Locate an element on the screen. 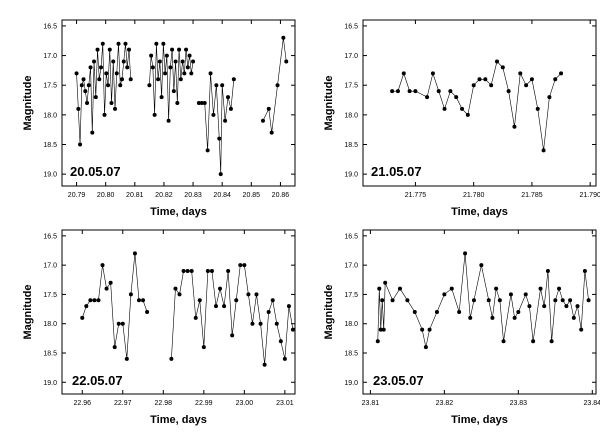 This screenshot has width=600, height=443. x-tick-label: 22.96 is located at coordinates (82, 403).